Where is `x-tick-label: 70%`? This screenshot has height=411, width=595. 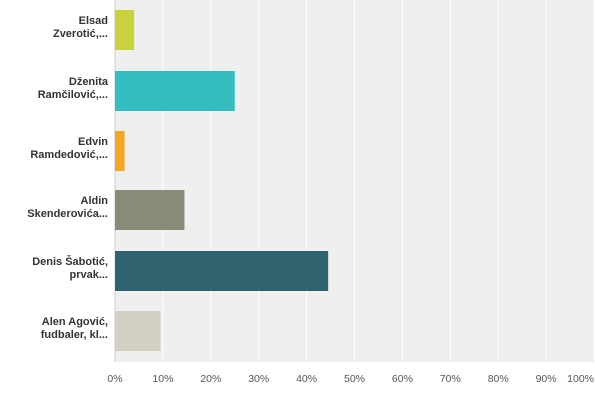 x-tick-label: 70% is located at coordinates (450, 379).